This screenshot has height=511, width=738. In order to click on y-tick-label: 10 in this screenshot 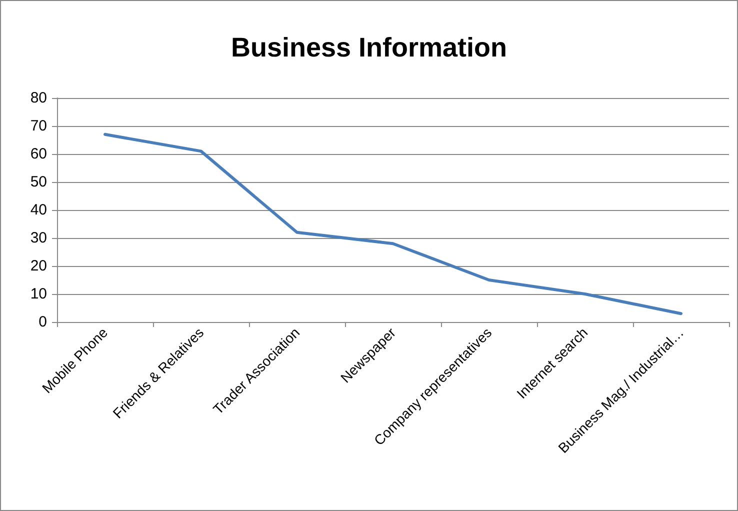, I will do `click(38, 294)`.